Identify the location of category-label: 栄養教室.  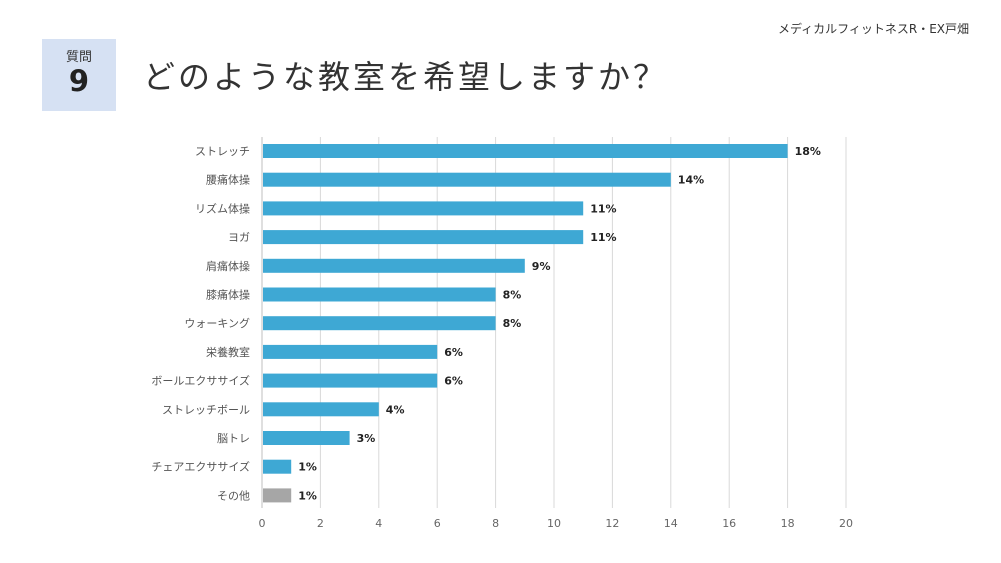
(228, 352).